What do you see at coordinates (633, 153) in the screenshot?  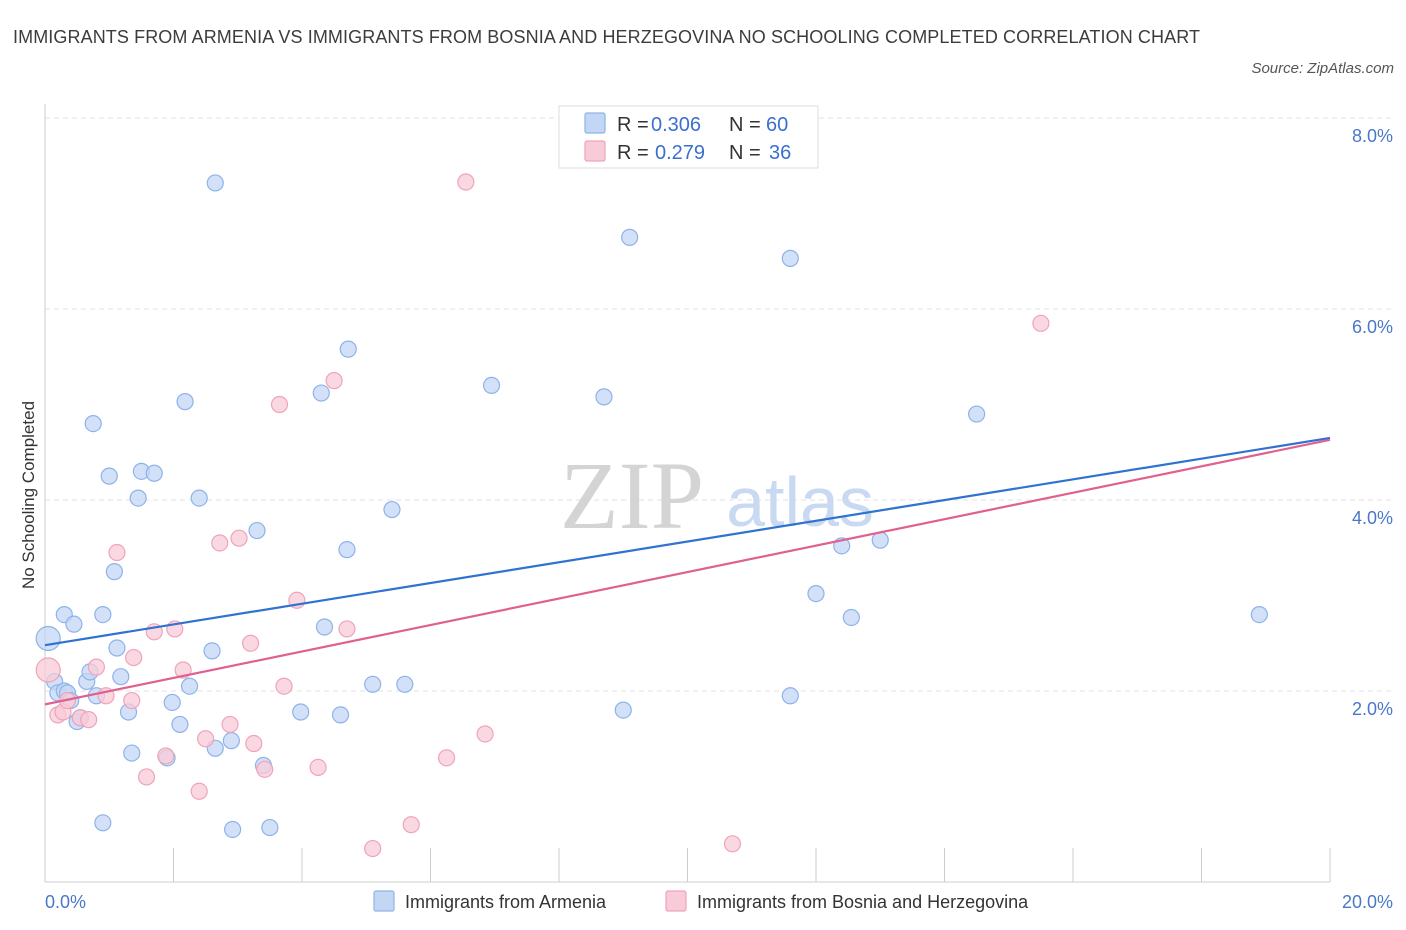 I see `legend-r-label-bosnia: R =` at bounding box center [633, 153].